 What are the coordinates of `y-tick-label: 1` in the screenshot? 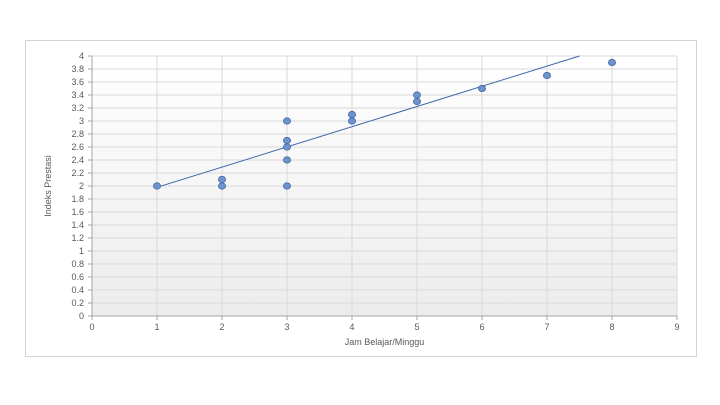 It's located at (81, 251).